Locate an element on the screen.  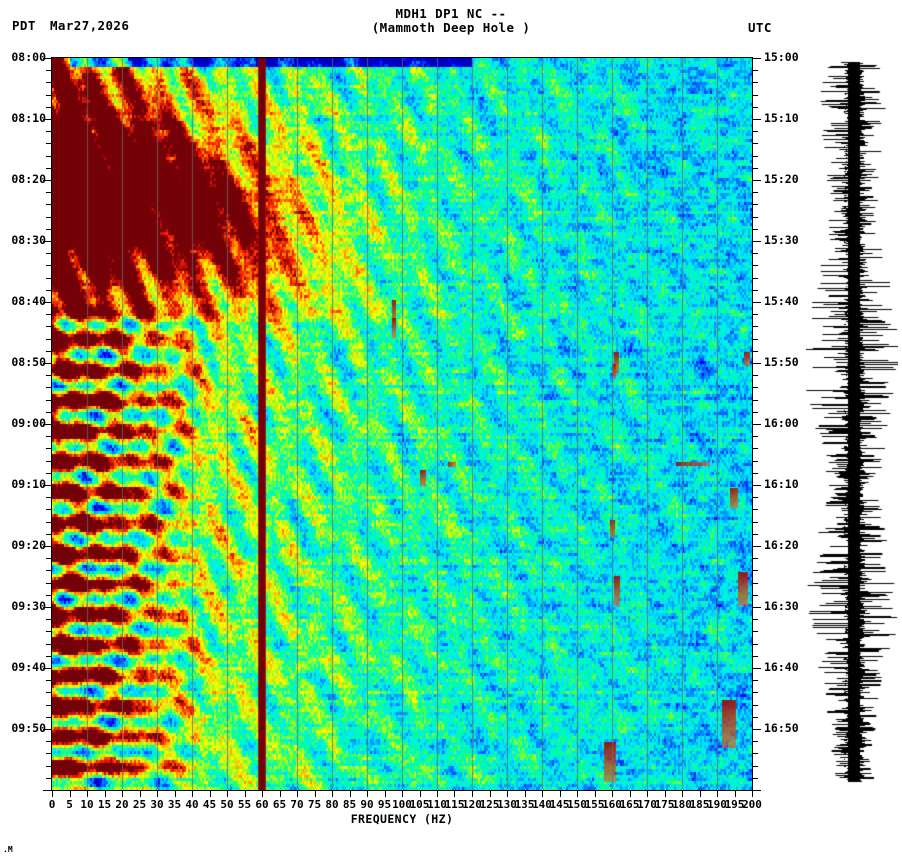
x-tick-label: 45 is located at coordinates (209, 804).